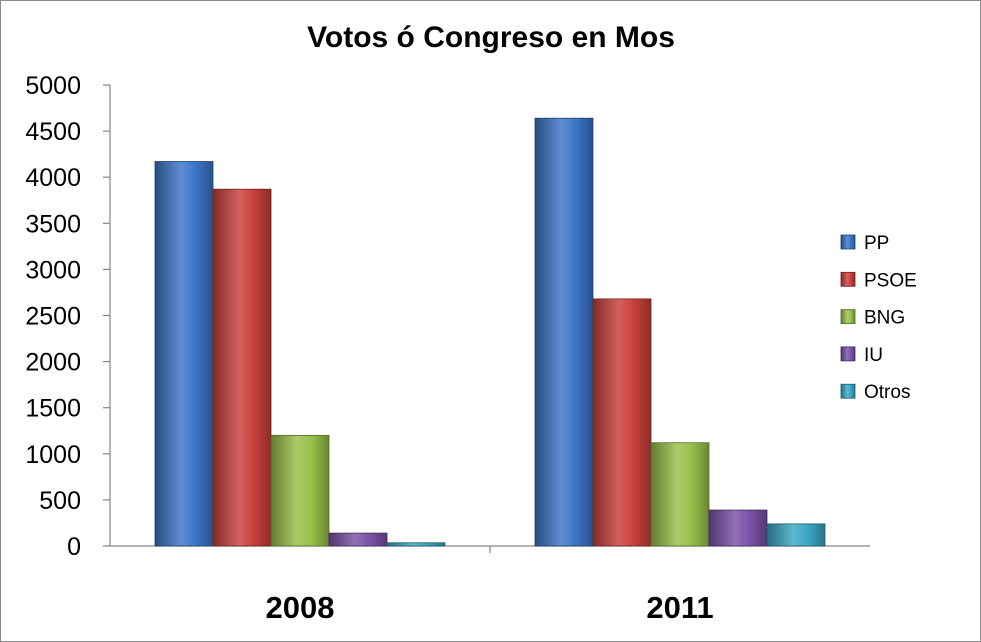 The image size is (981, 642). What do you see at coordinates (53, 363) in the screenshot?
I see `y-tick-label: 2000` at bounding box center [53, 363].